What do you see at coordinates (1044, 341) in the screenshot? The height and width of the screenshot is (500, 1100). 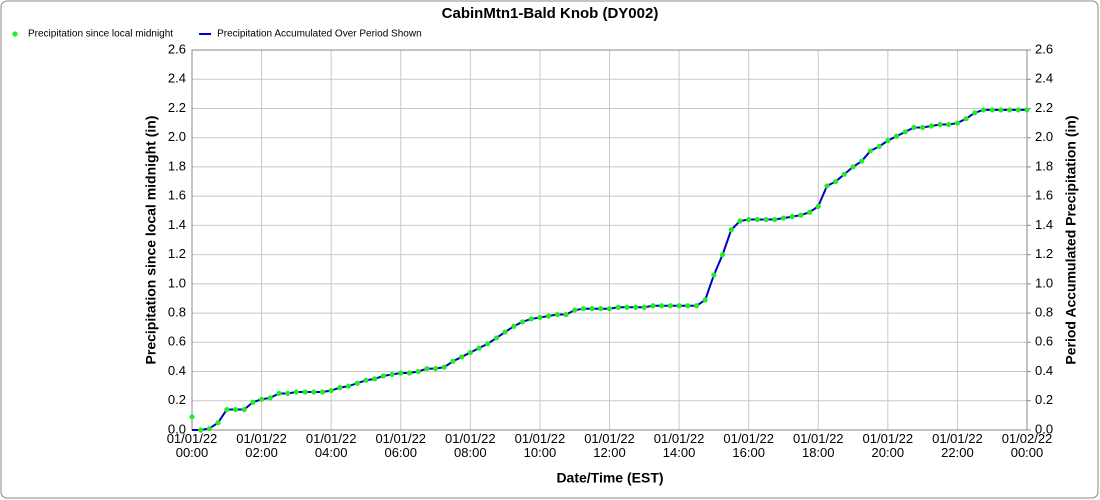 I see `y2-tick-label: 0.6` at bounding box center [1044, 341].